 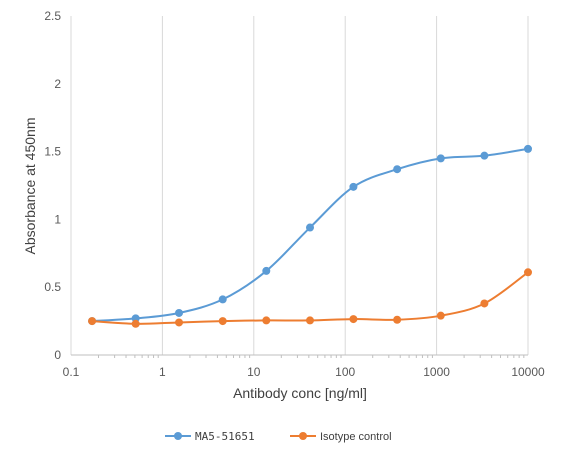 I want to click on y-tick-label-5: 2.5, so click(x=52, y=16).